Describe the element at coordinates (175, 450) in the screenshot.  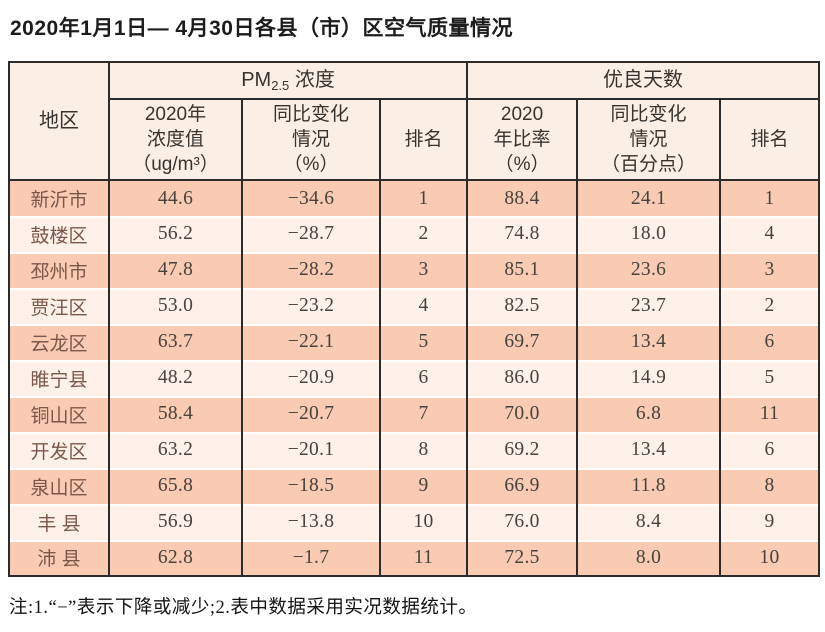
I see `pm-value-cell: 63.2` at that location.